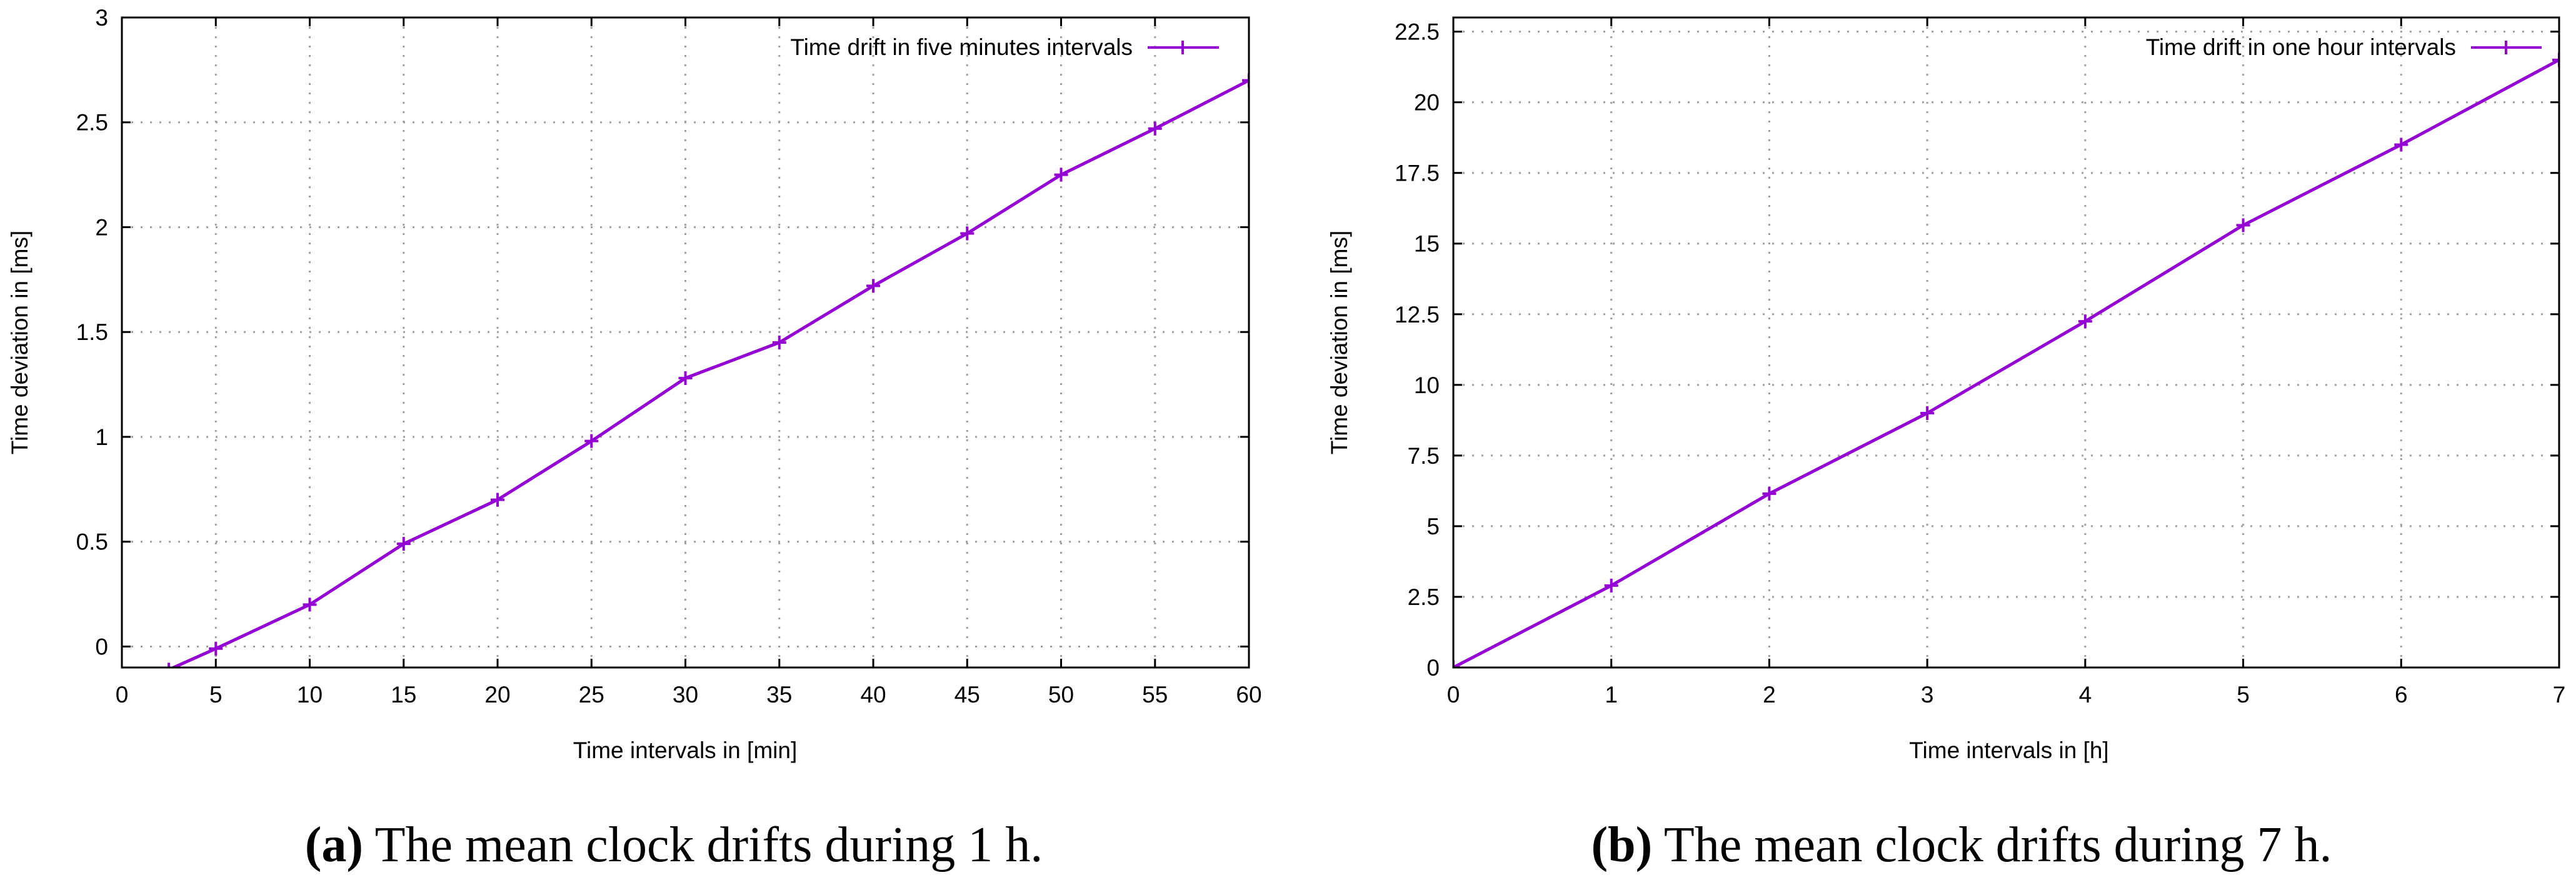 The width and height of the screenshot is (2576, 880). I want to click on chart-a-x-tick-label: 40, so click(873, 695).